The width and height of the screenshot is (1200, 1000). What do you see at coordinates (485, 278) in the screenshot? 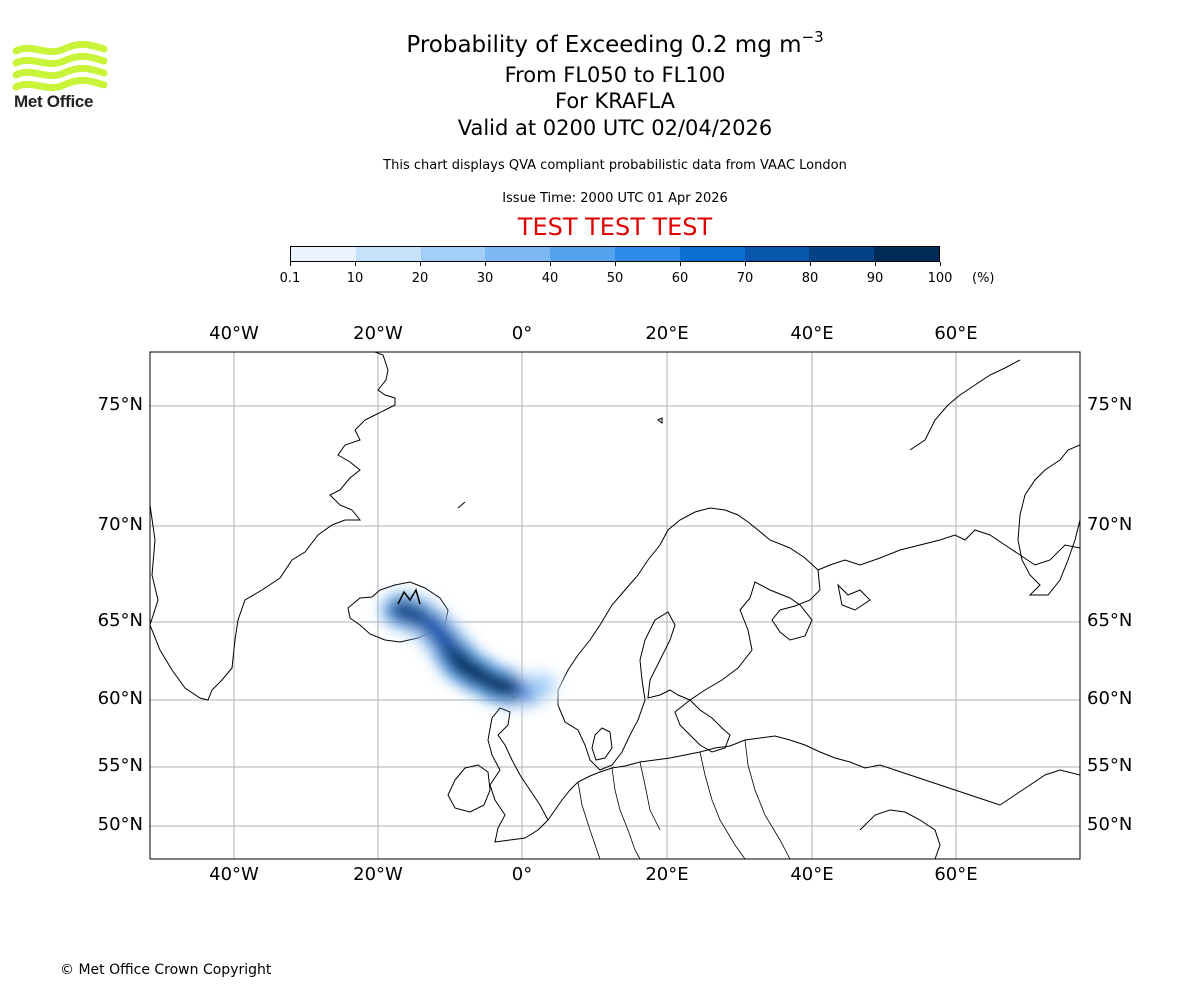
I see `colorbar-tick-label: 30` at bounding box center [485, 278].